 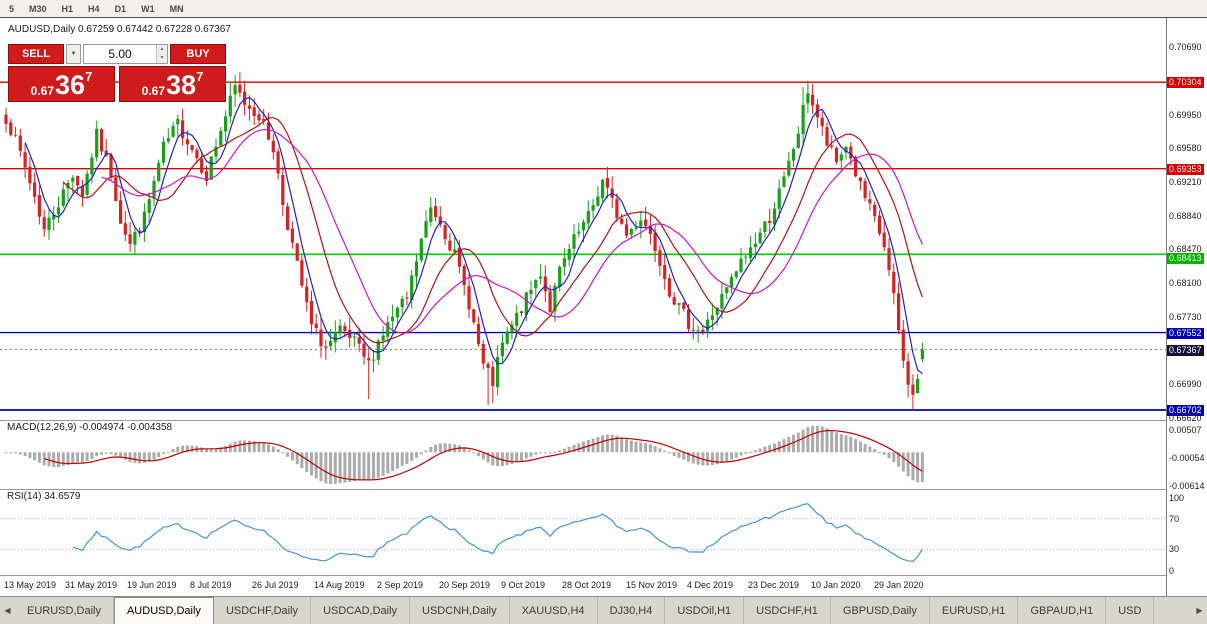 What do you see at coordinates (1172, 571) in the screenshot?
I see `rsi-axis-label: 0` at bounding box center [1172, 571].